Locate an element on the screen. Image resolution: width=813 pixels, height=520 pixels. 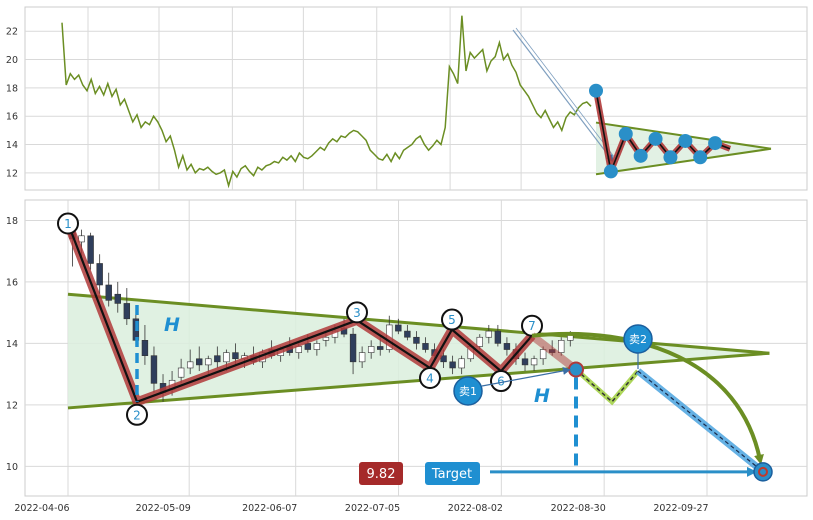
detail-x-tick: 2022-07-05 is located at coordinates (372, 508).